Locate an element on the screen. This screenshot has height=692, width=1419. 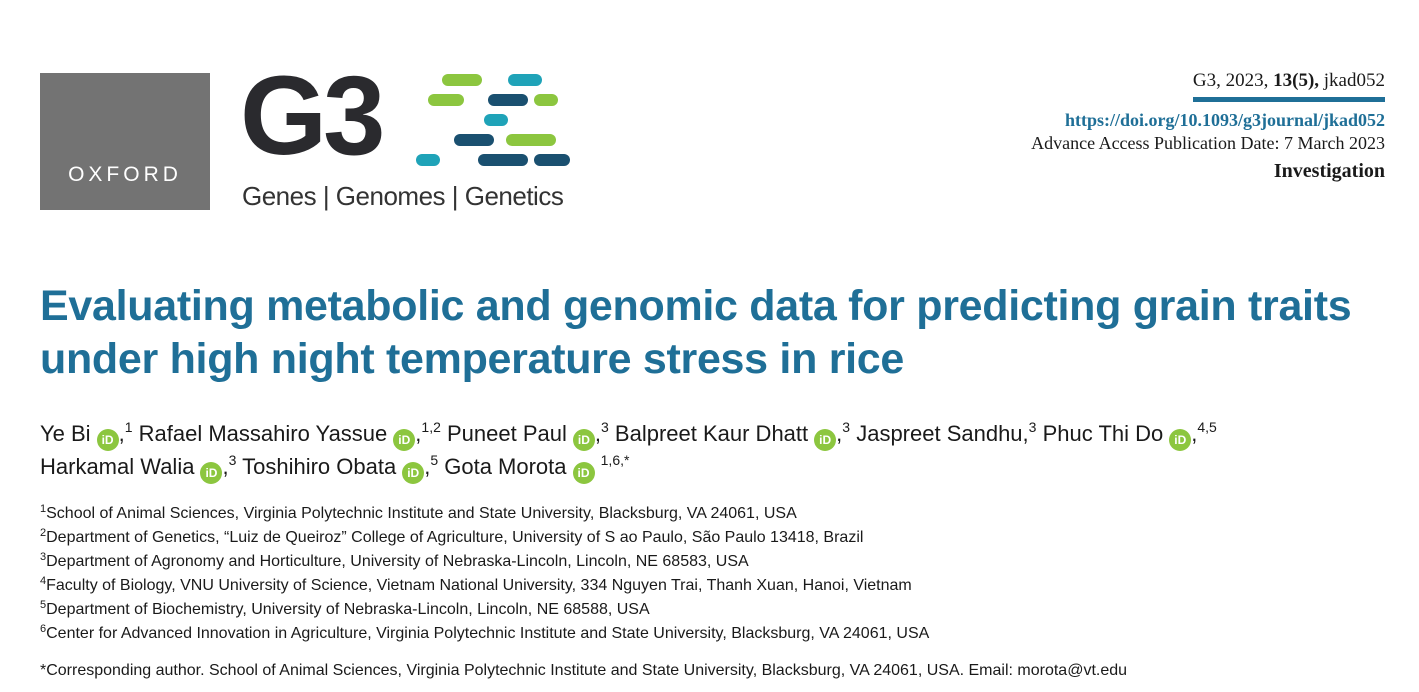
affiliation-number: 2 is located at coordinates (43, 533).